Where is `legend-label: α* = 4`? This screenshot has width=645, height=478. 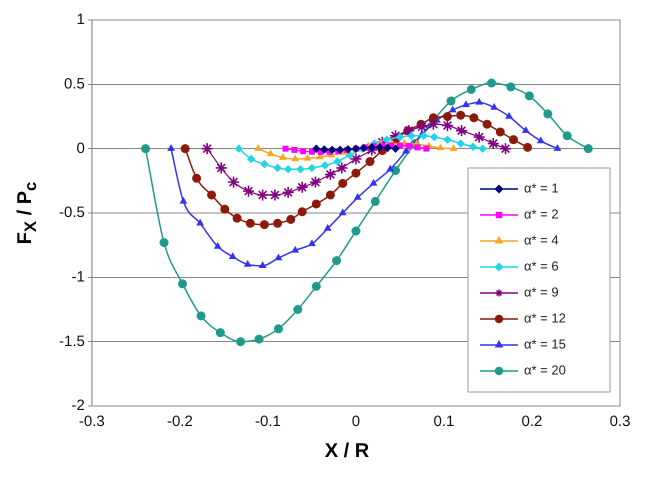
legend-label: α* = 4 is located at coordinates (541, 240).